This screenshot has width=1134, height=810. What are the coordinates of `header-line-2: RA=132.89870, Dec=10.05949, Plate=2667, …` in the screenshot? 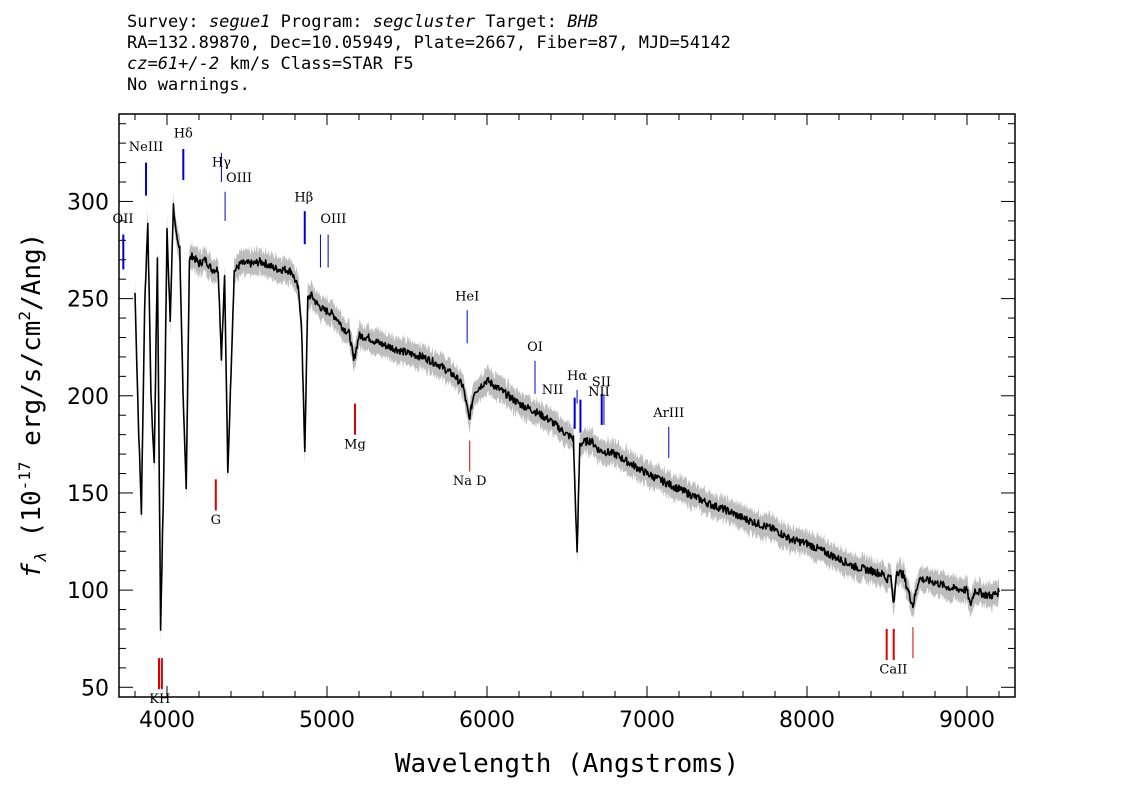 It's located at (429, 43).